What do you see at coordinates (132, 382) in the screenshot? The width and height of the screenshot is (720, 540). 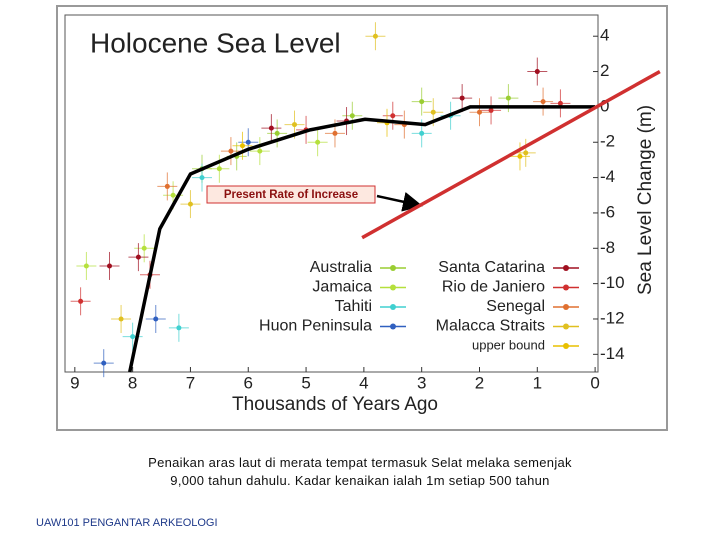 I see `x-tick-label: 8` at bounding box center [132, 382].